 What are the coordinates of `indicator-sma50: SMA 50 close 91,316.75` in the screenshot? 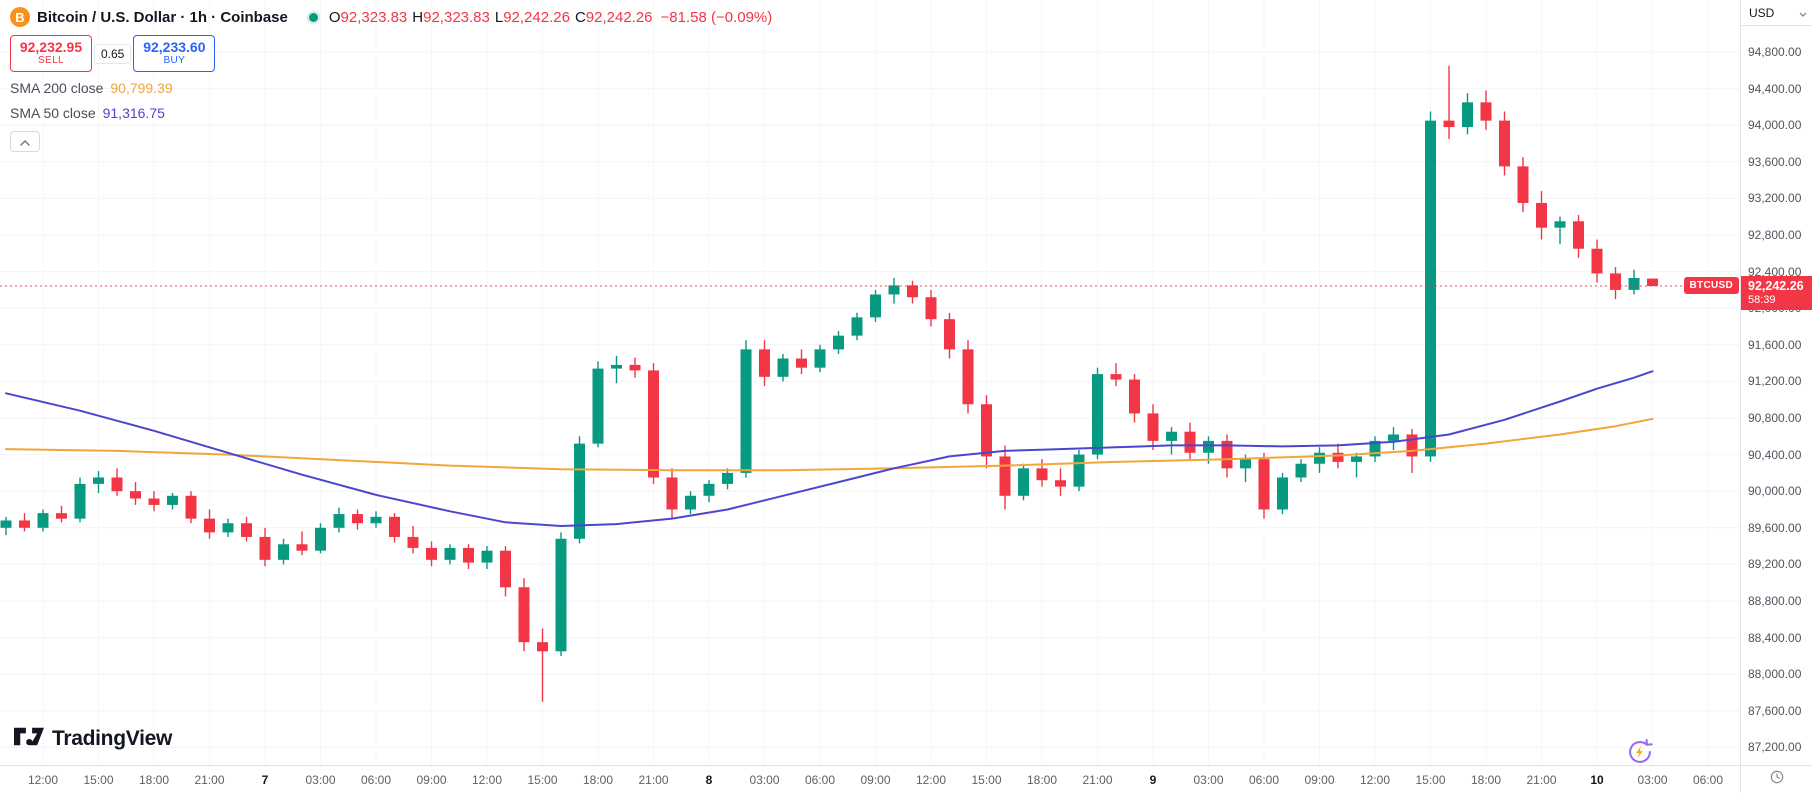 It's located at (87, 113).